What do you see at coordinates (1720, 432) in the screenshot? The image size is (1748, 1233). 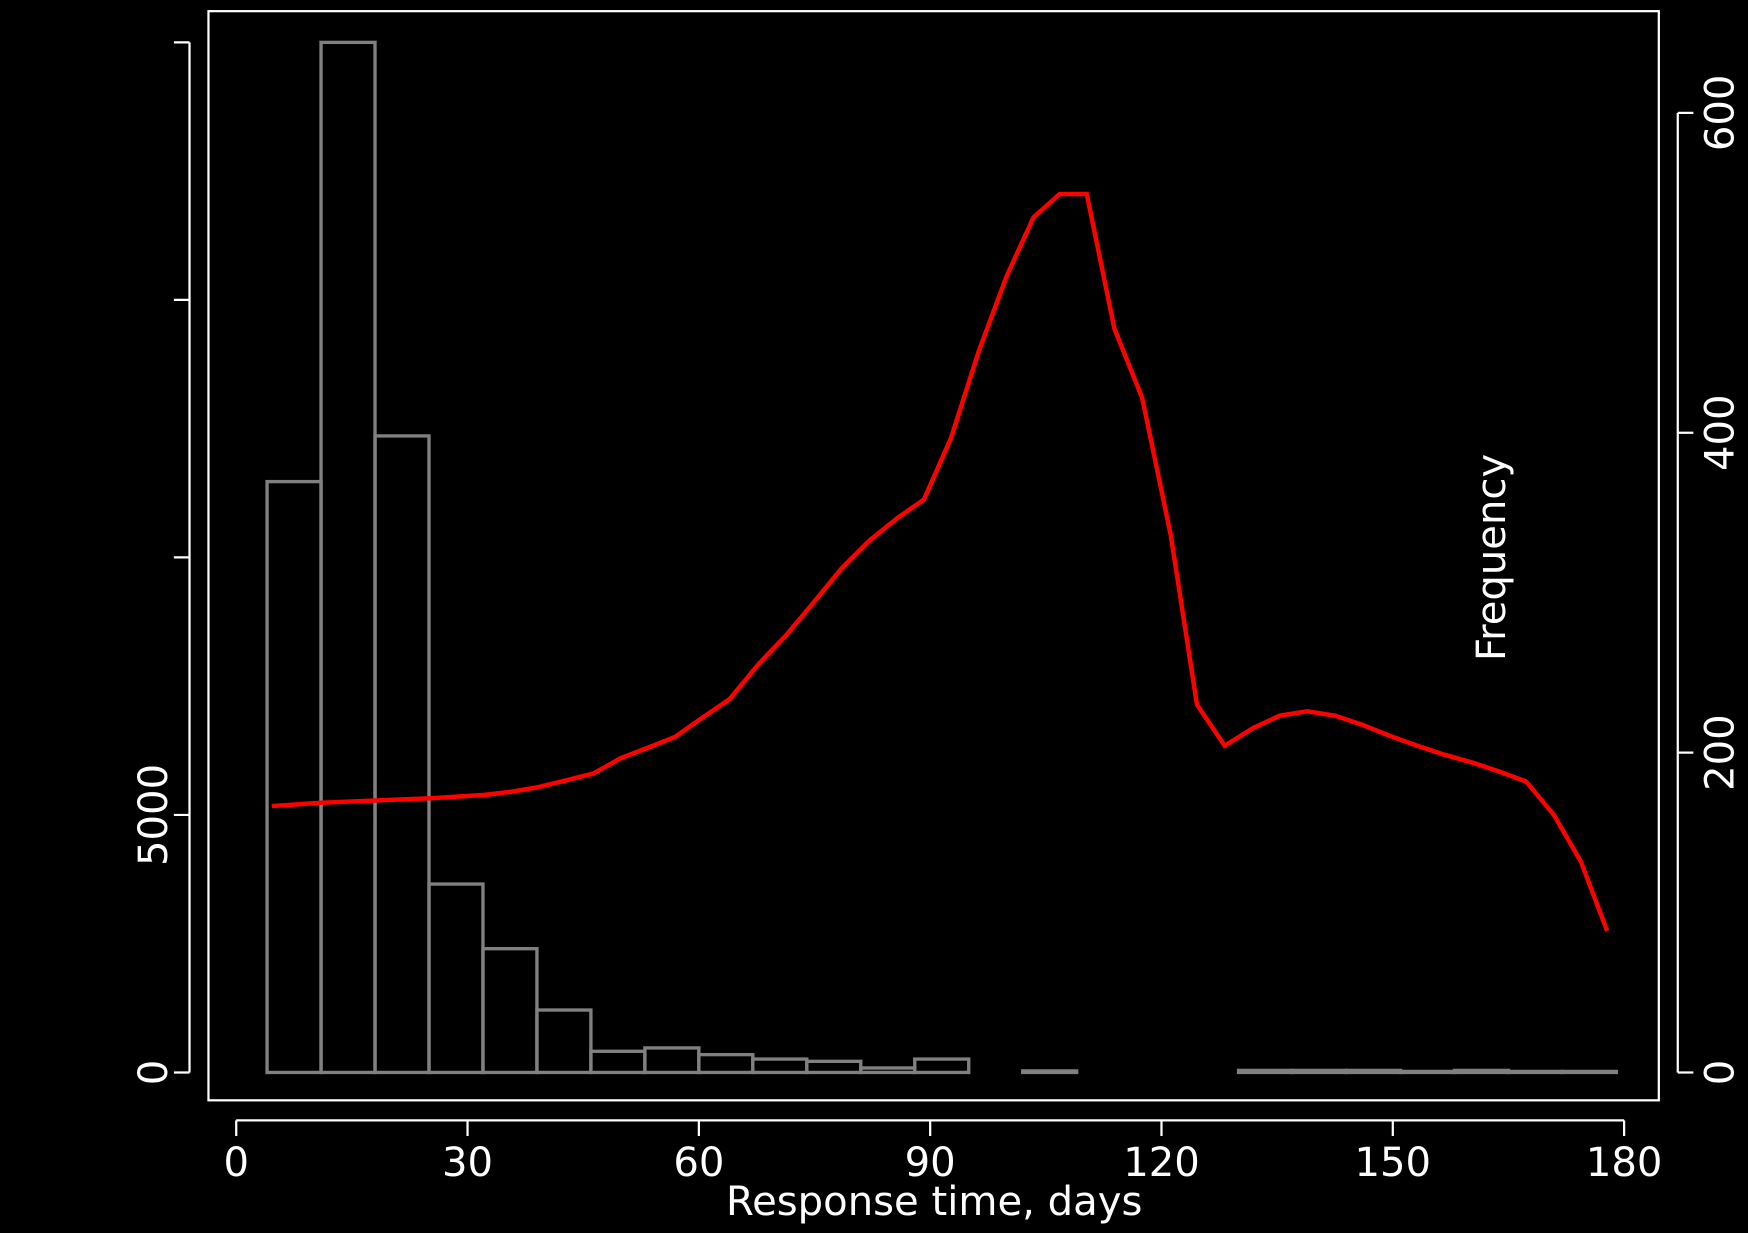 I see `y2-tick-label: 400` at bounding box center [1720, 432].